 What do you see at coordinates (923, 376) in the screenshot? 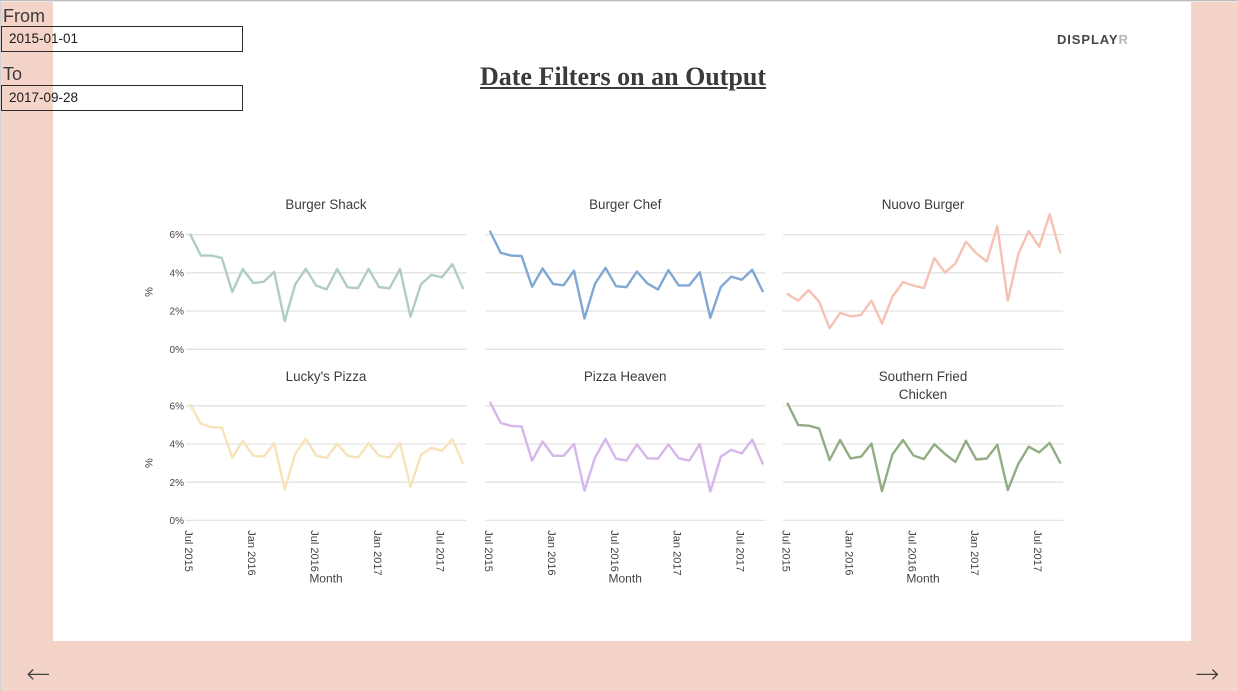
I see `svg-text: Southern Fried` at bounding box center [923, 376].